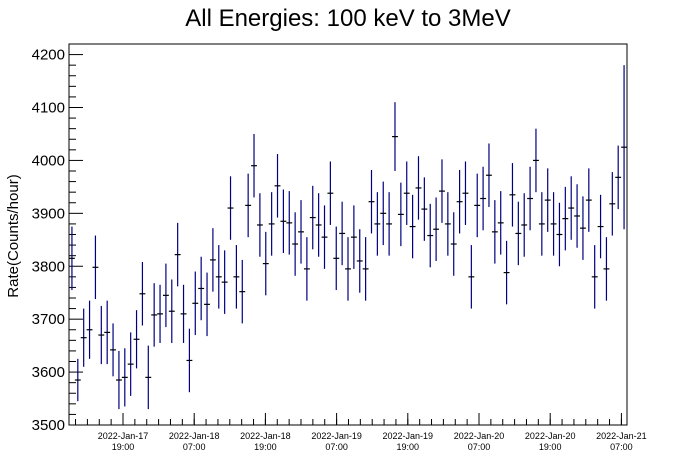 The image size is (696, 472). What do you see at coordinates (550, 436) in the screenshot?
I see `x-tick-date: 2022-Jan-20` at bounding box center [550, 436].